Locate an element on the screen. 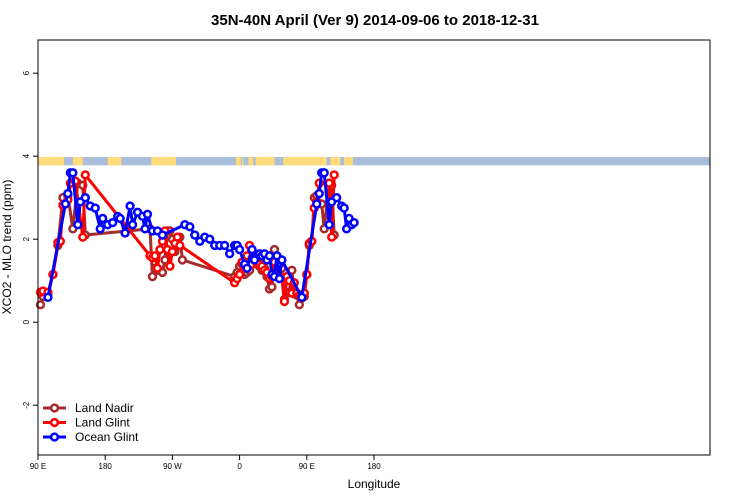  x-tick-label: 0 is located at coordinates (239, 466).